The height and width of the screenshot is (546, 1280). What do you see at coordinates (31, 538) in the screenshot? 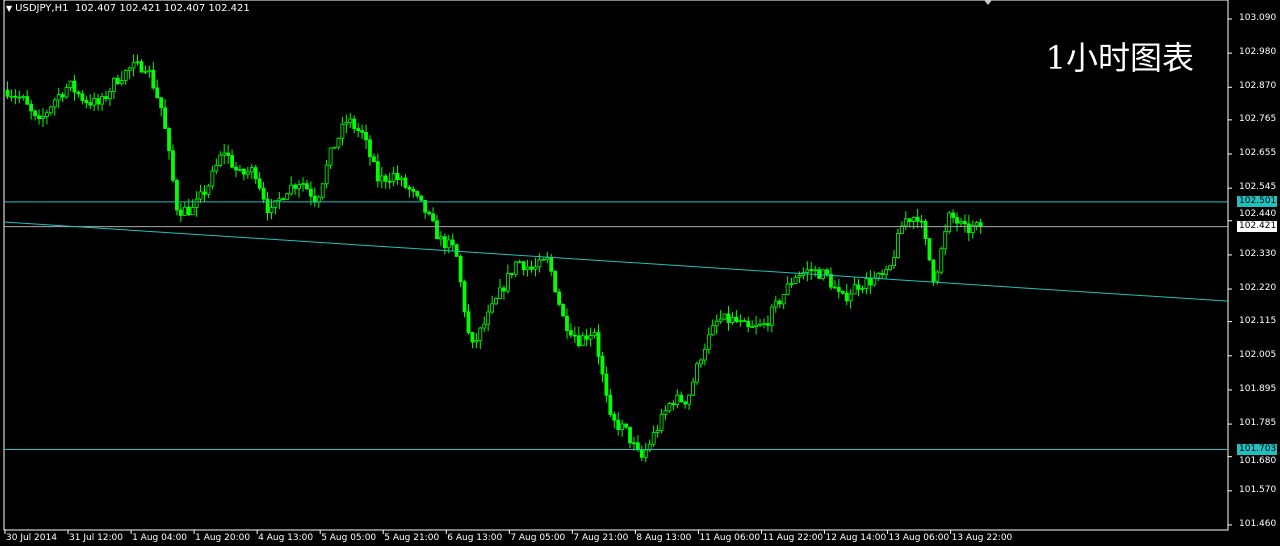
I see `x-tick-label: 30 Jul 2014` at bounding box center [31, 538].